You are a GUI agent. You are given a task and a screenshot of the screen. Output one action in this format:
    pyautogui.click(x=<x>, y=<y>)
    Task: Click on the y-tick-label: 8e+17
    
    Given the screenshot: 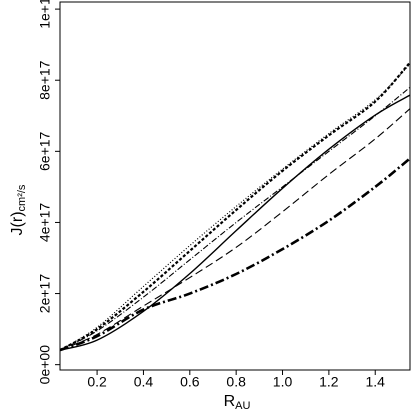 What is the action you would take?
    pyautogui.click(x=45, y=80)
    